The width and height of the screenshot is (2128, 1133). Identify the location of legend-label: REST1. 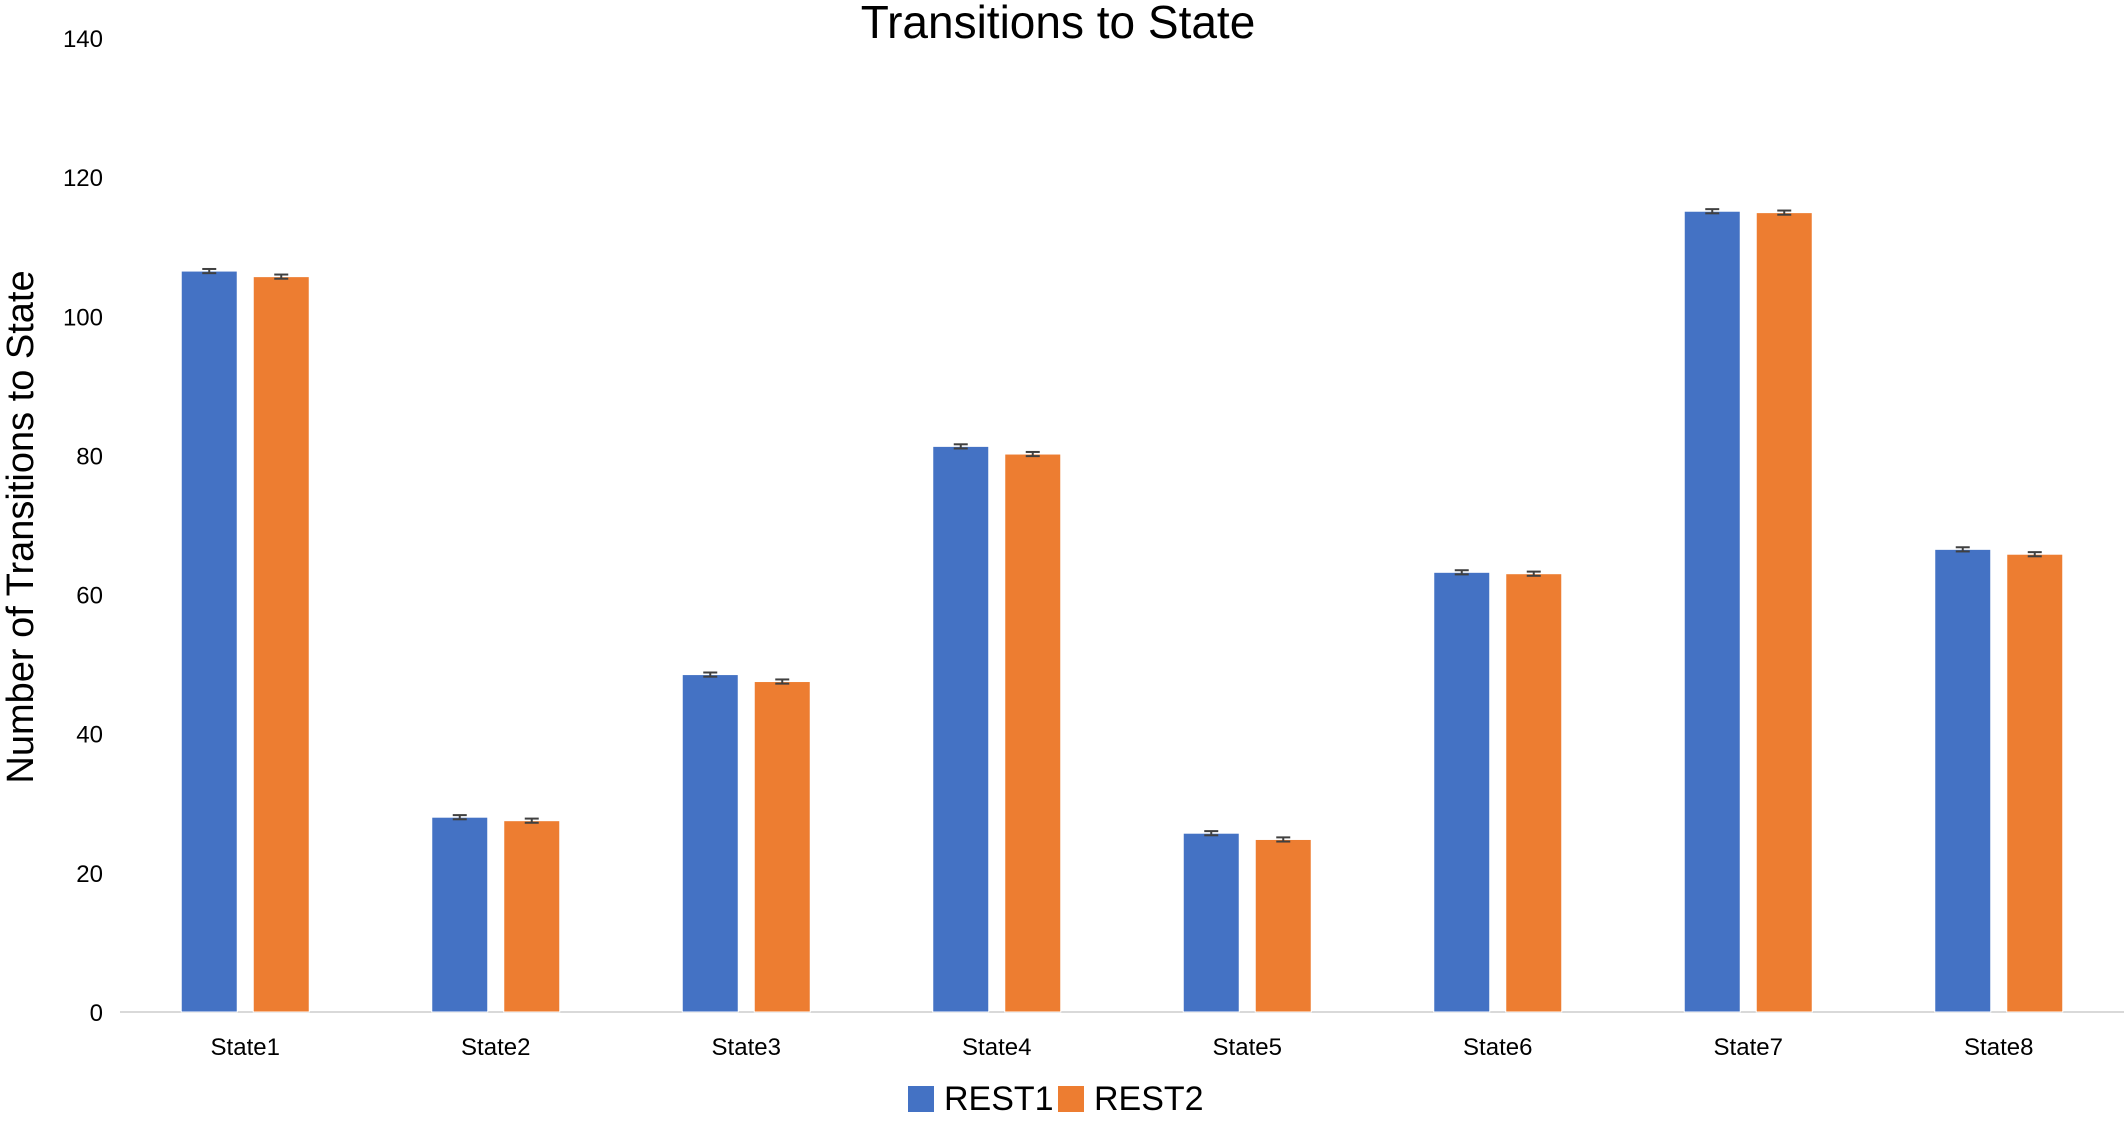
(999, 1099).